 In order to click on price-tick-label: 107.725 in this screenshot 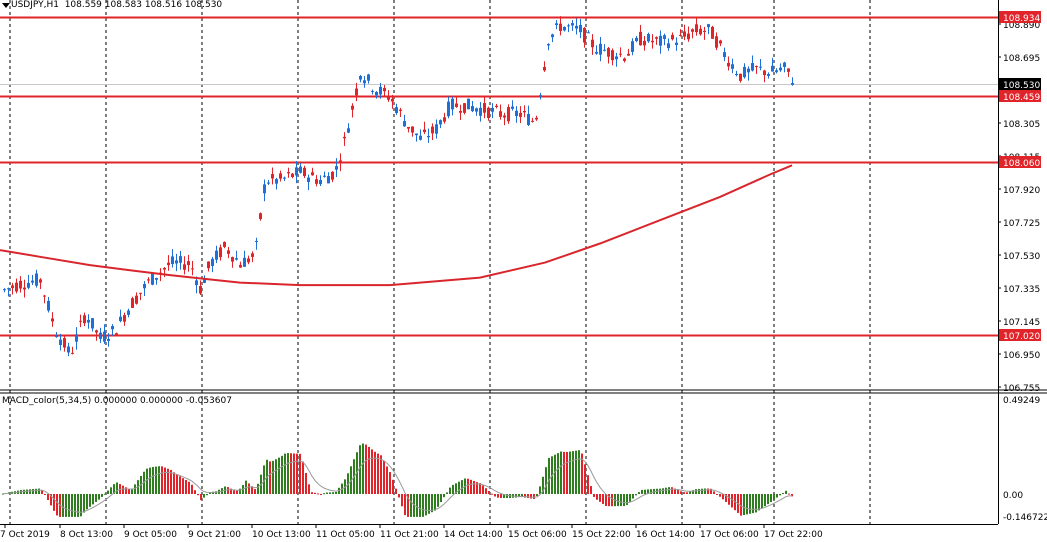, I will do `click(1021, 224)`.